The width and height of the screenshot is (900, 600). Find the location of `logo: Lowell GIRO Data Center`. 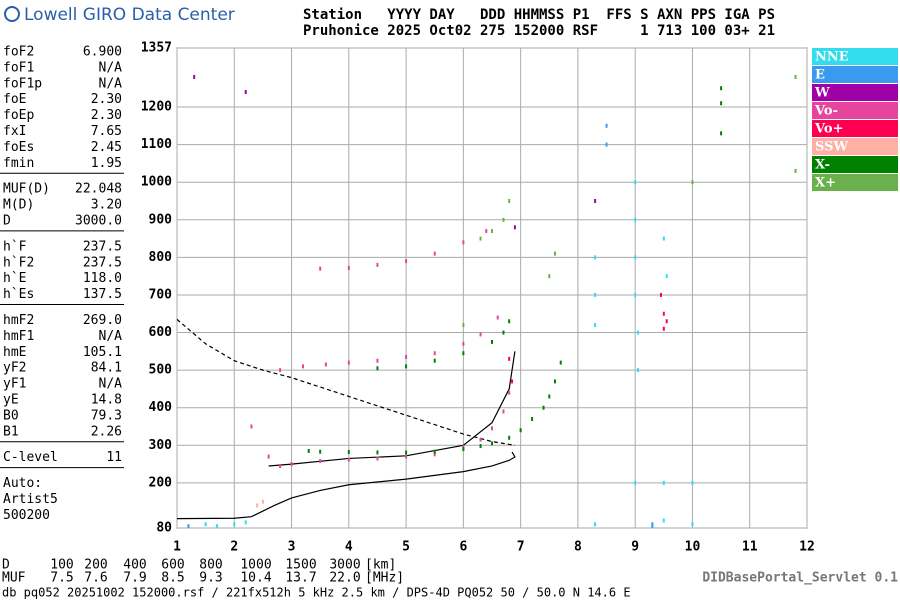

logo: Lowell GIRO Data Center is located at coordinates (119, 15).